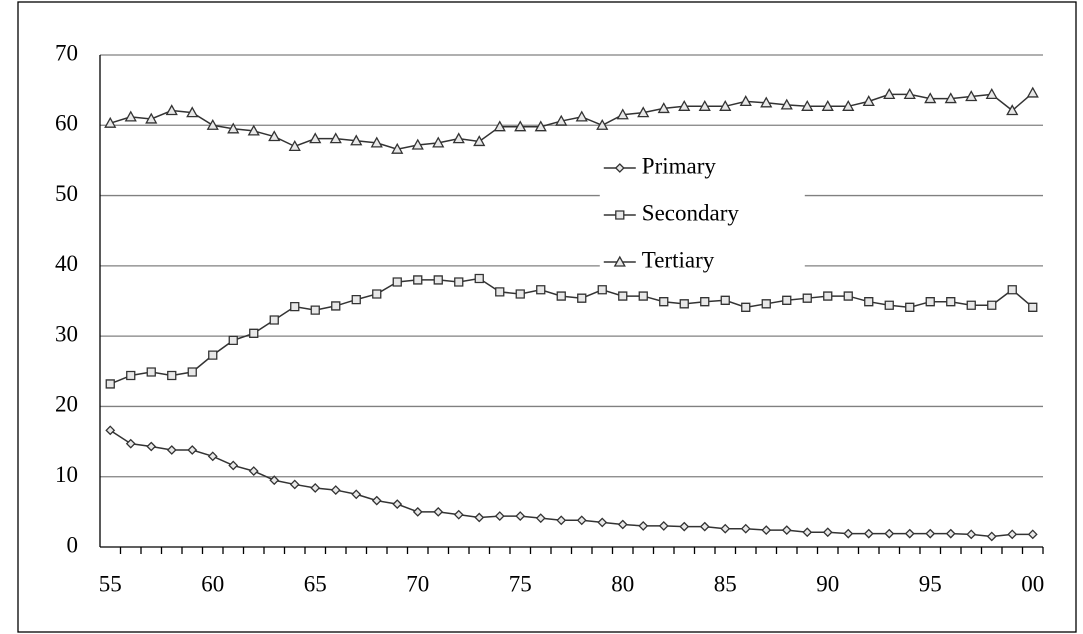  What do you see at coordinates (66, 474) in the screenshot?
I see `y-tick-label: 10` at bounding box center [66, 474].